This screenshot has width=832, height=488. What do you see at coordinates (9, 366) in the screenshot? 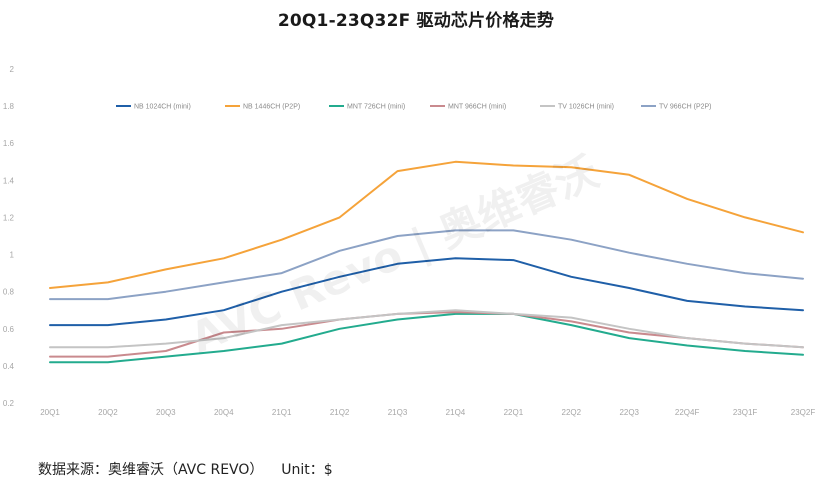
I see `y-tick-label: 0.4` at bounding box center [9, 366].